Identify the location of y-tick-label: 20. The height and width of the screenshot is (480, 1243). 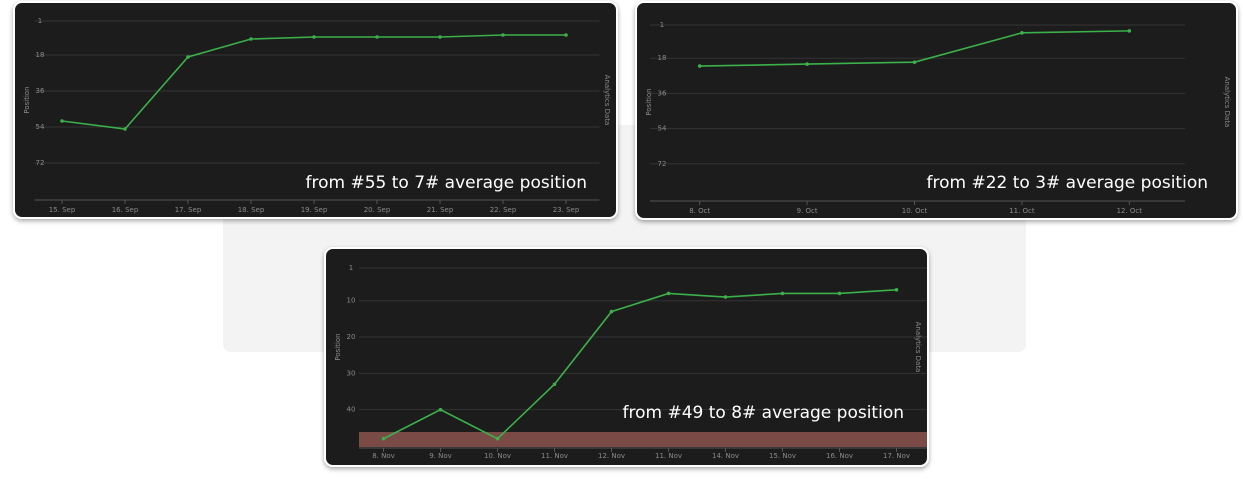
(351, 337).